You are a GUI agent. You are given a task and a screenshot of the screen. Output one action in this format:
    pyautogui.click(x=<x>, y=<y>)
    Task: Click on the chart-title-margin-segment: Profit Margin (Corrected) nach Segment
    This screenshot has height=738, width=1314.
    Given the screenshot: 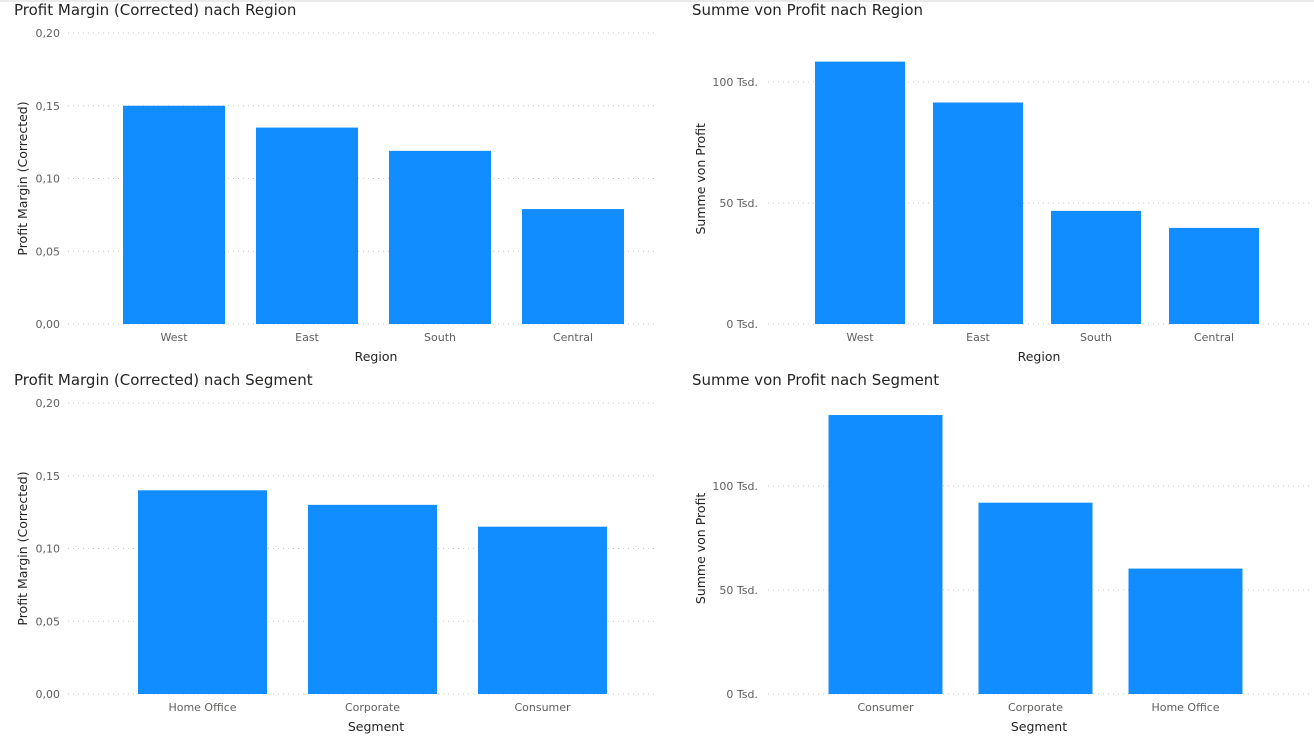 What is the action you would take?
    pyautogui.click(x=163, y=380)
    